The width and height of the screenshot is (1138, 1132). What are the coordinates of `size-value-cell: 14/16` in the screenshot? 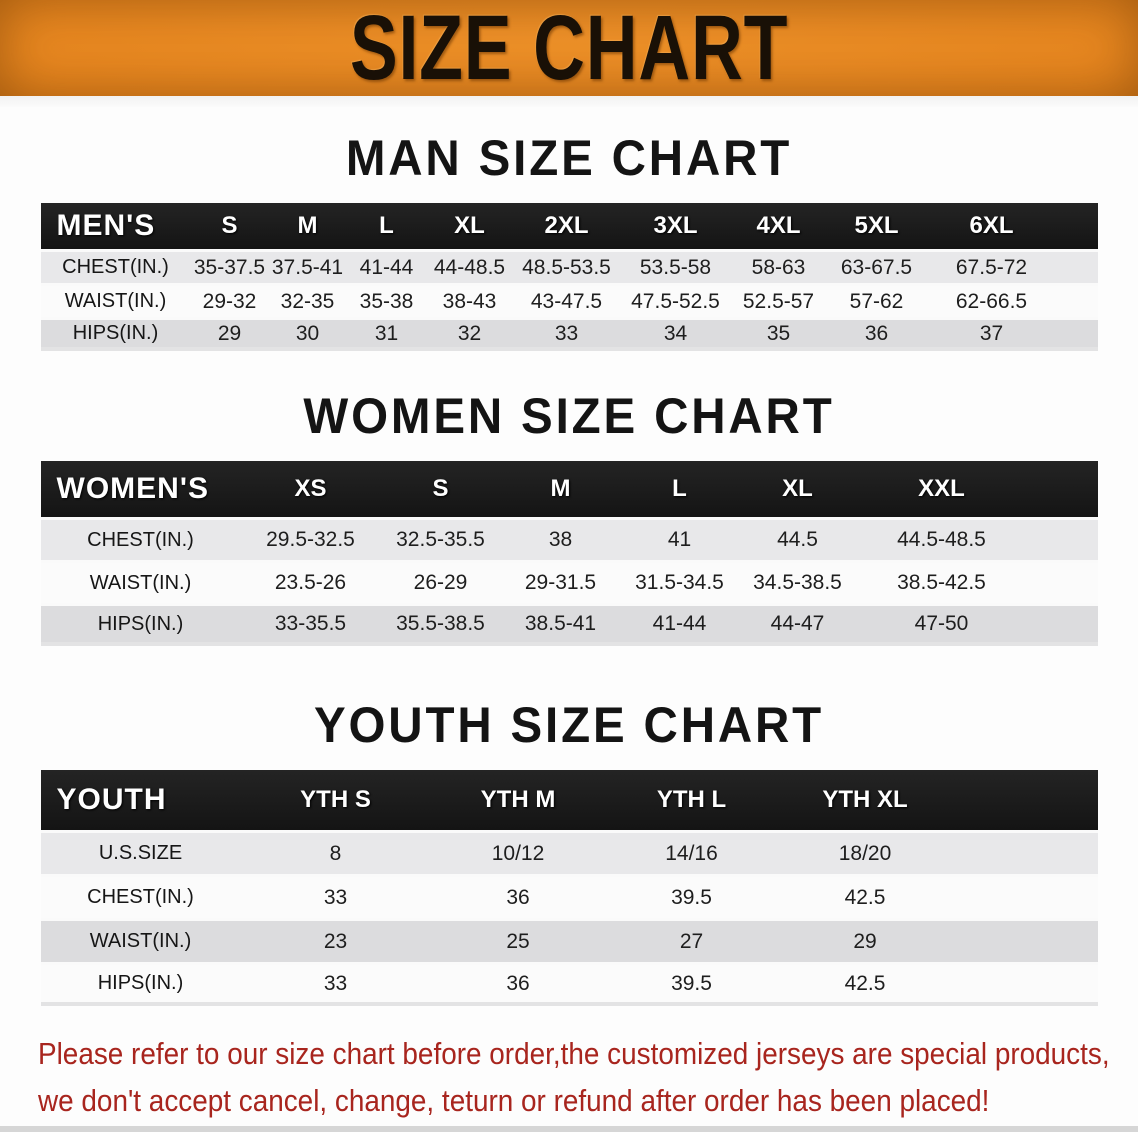 It's located at (691, 852).